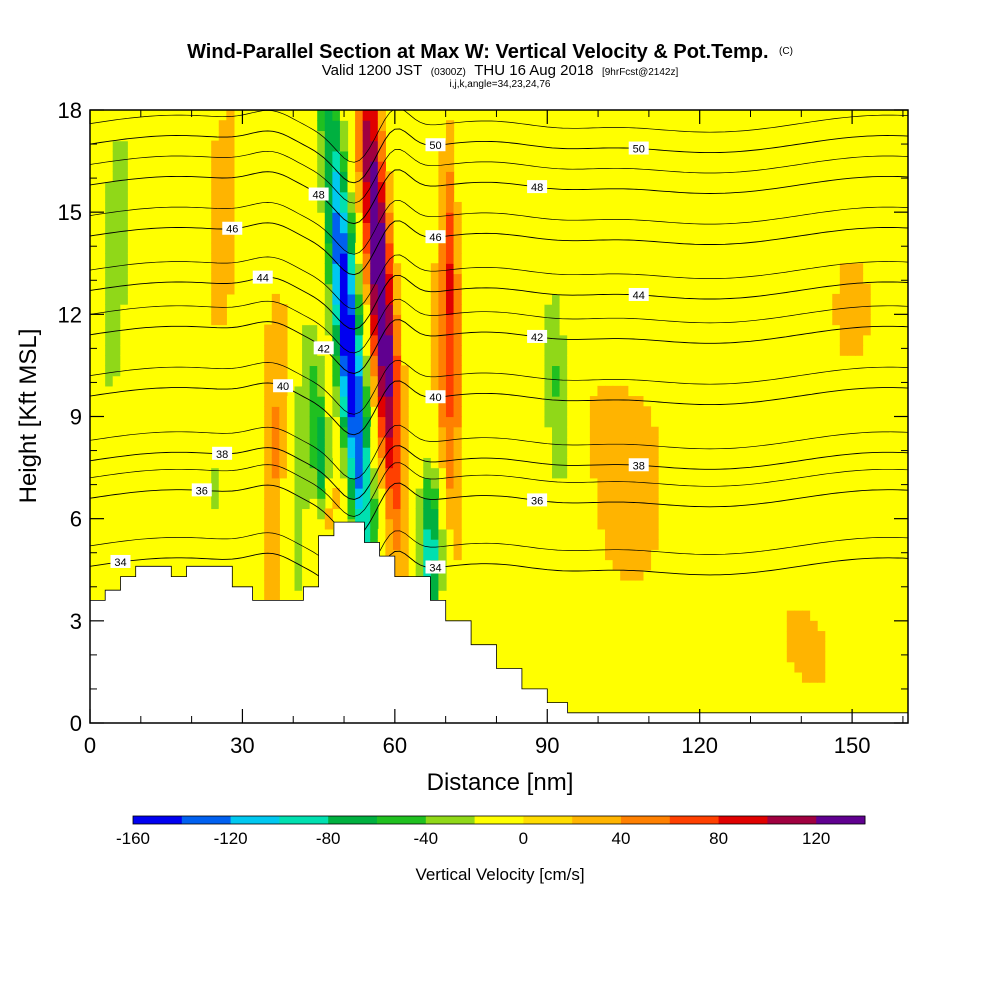 This screenshot has width=1000, height=1000. Describe the element at coordinates (76, 621) in the screenshot. I see `y-tick-label: 3` at that location.